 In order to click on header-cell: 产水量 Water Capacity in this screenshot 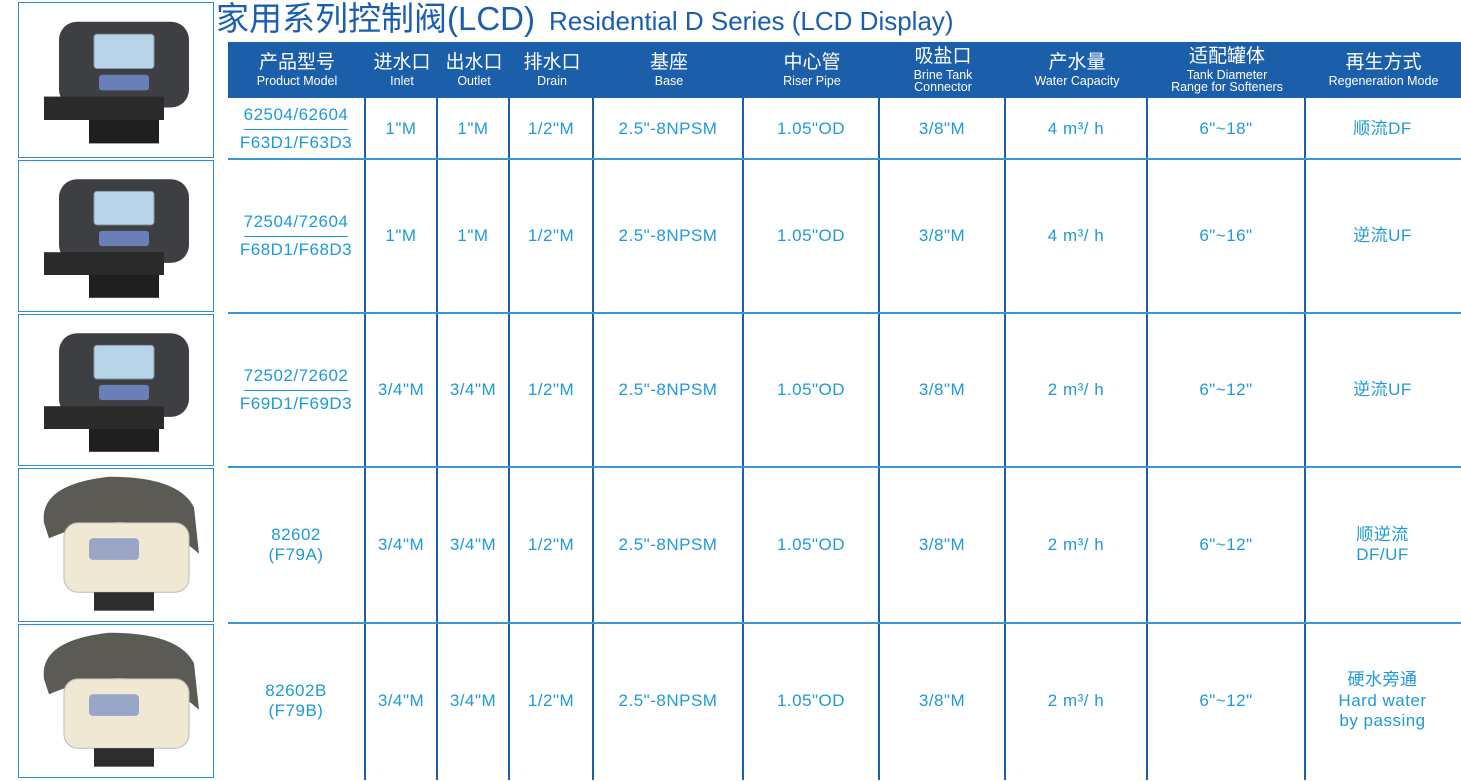, I will do `click(1077, 70)`.